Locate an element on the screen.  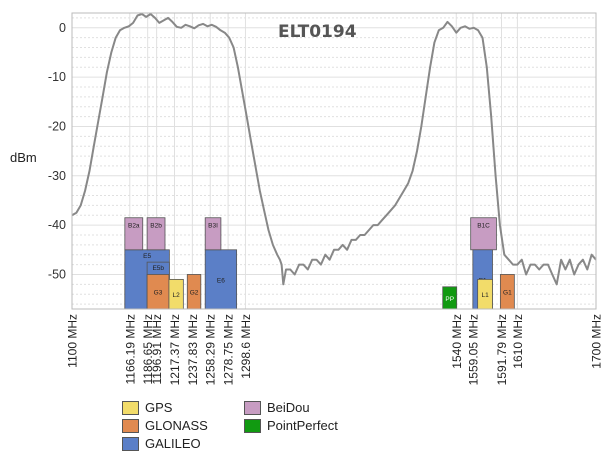
band-b2a is located at coordinates (134, 234).